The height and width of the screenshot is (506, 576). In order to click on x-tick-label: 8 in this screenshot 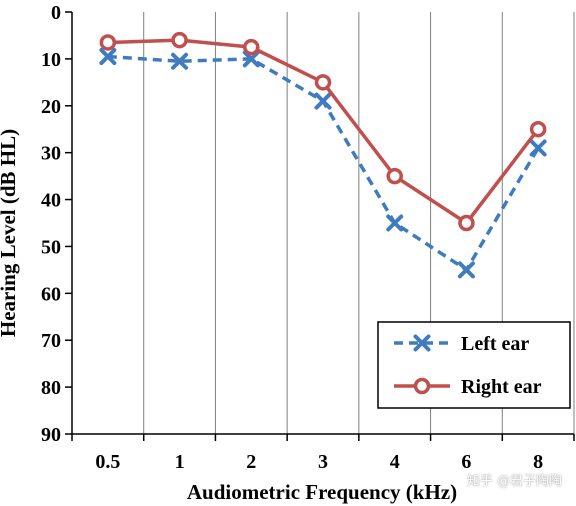, I will do `click(538, 462)`.